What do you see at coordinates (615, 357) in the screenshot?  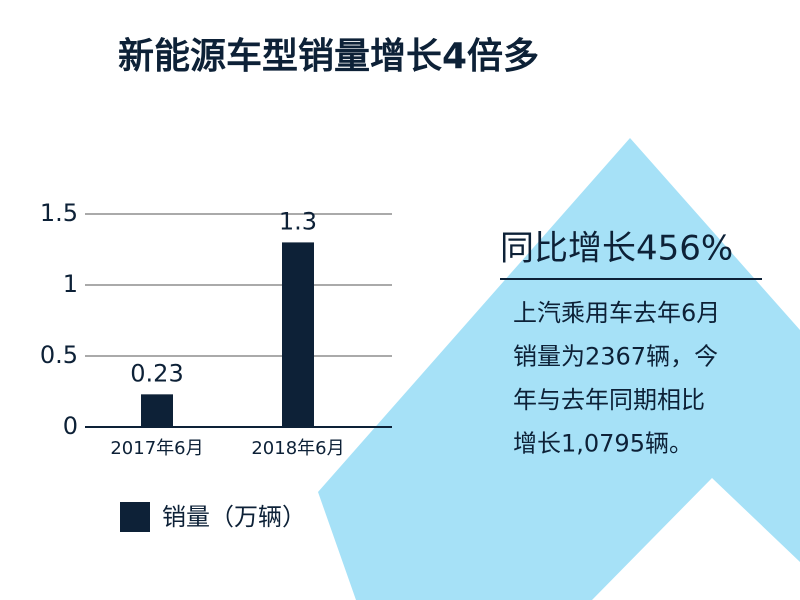 I see `annotation-line: 销量为2367辆，今` at bounding box center [615, 357].